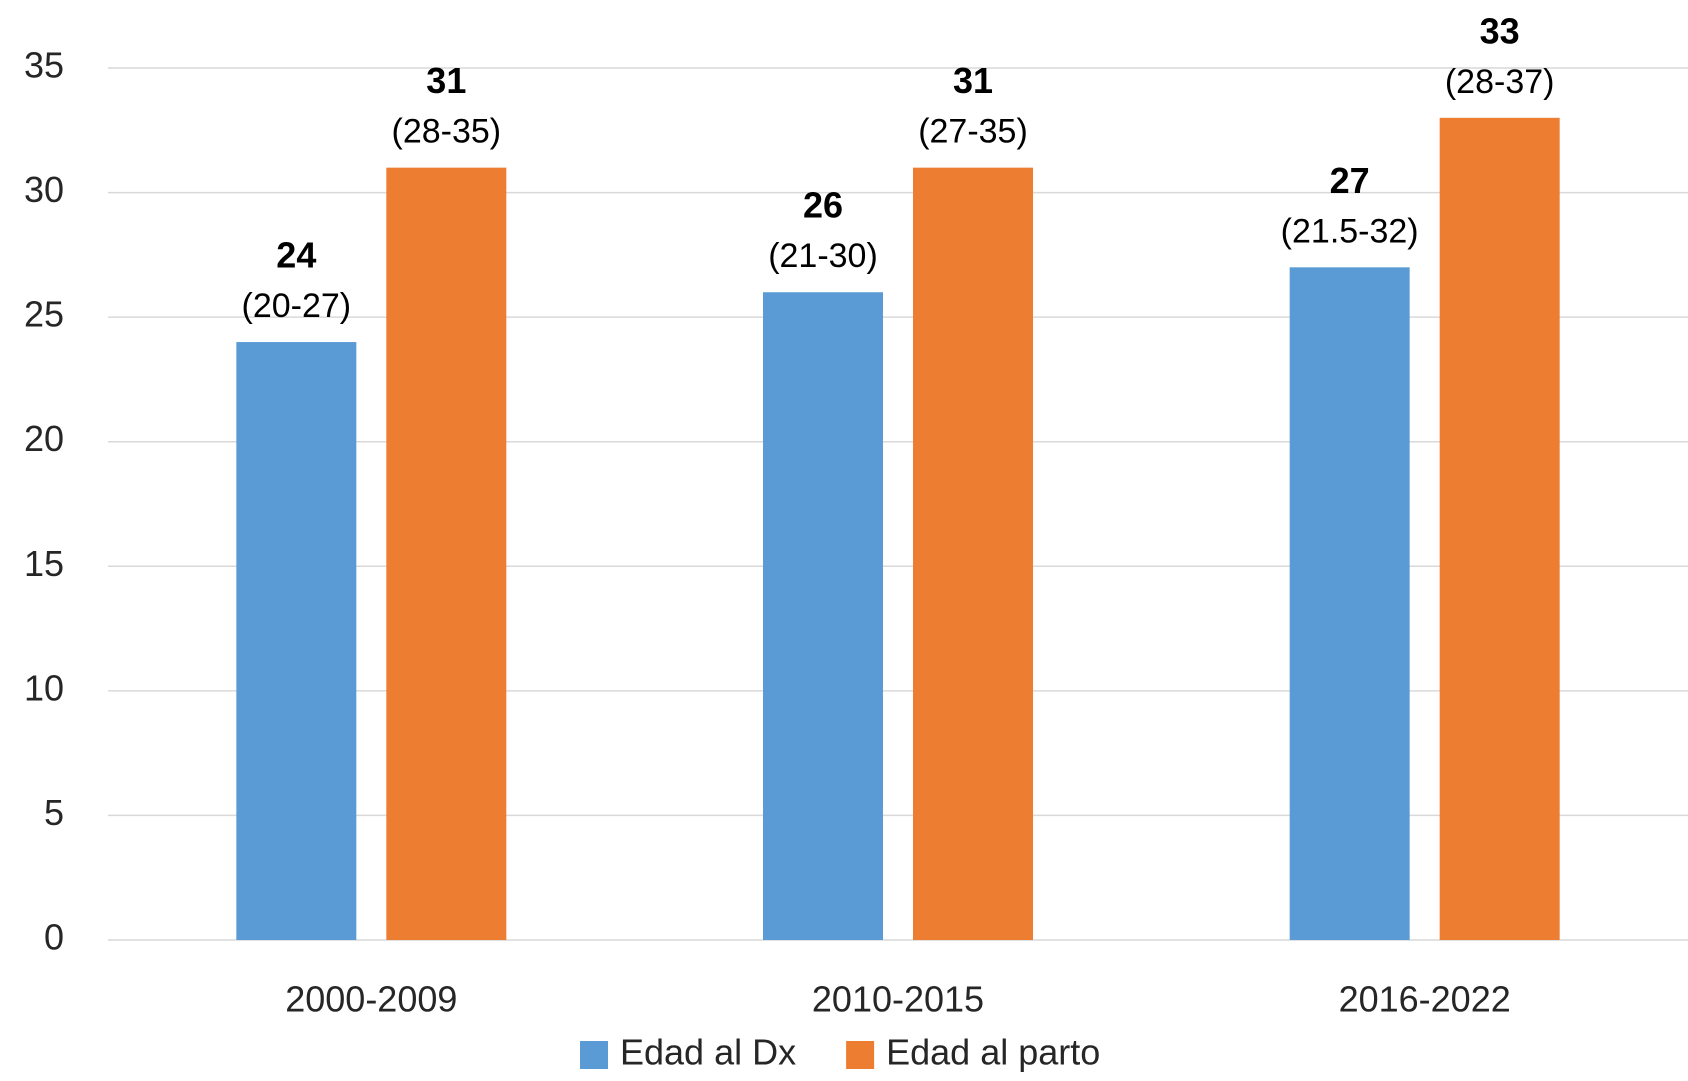 The height and width of the screenshot is (1081, 1688). What do you see at coordinates (708, 1052) in the screenshot?
I see `legend-label: Edad al Dx` at bounding box center [708, 1052].